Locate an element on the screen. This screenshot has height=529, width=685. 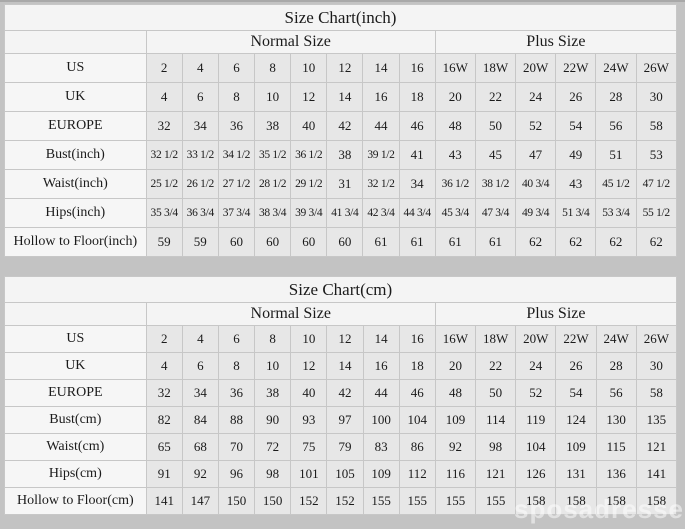
size-cell: 155 is located at coordinates (455, 501).